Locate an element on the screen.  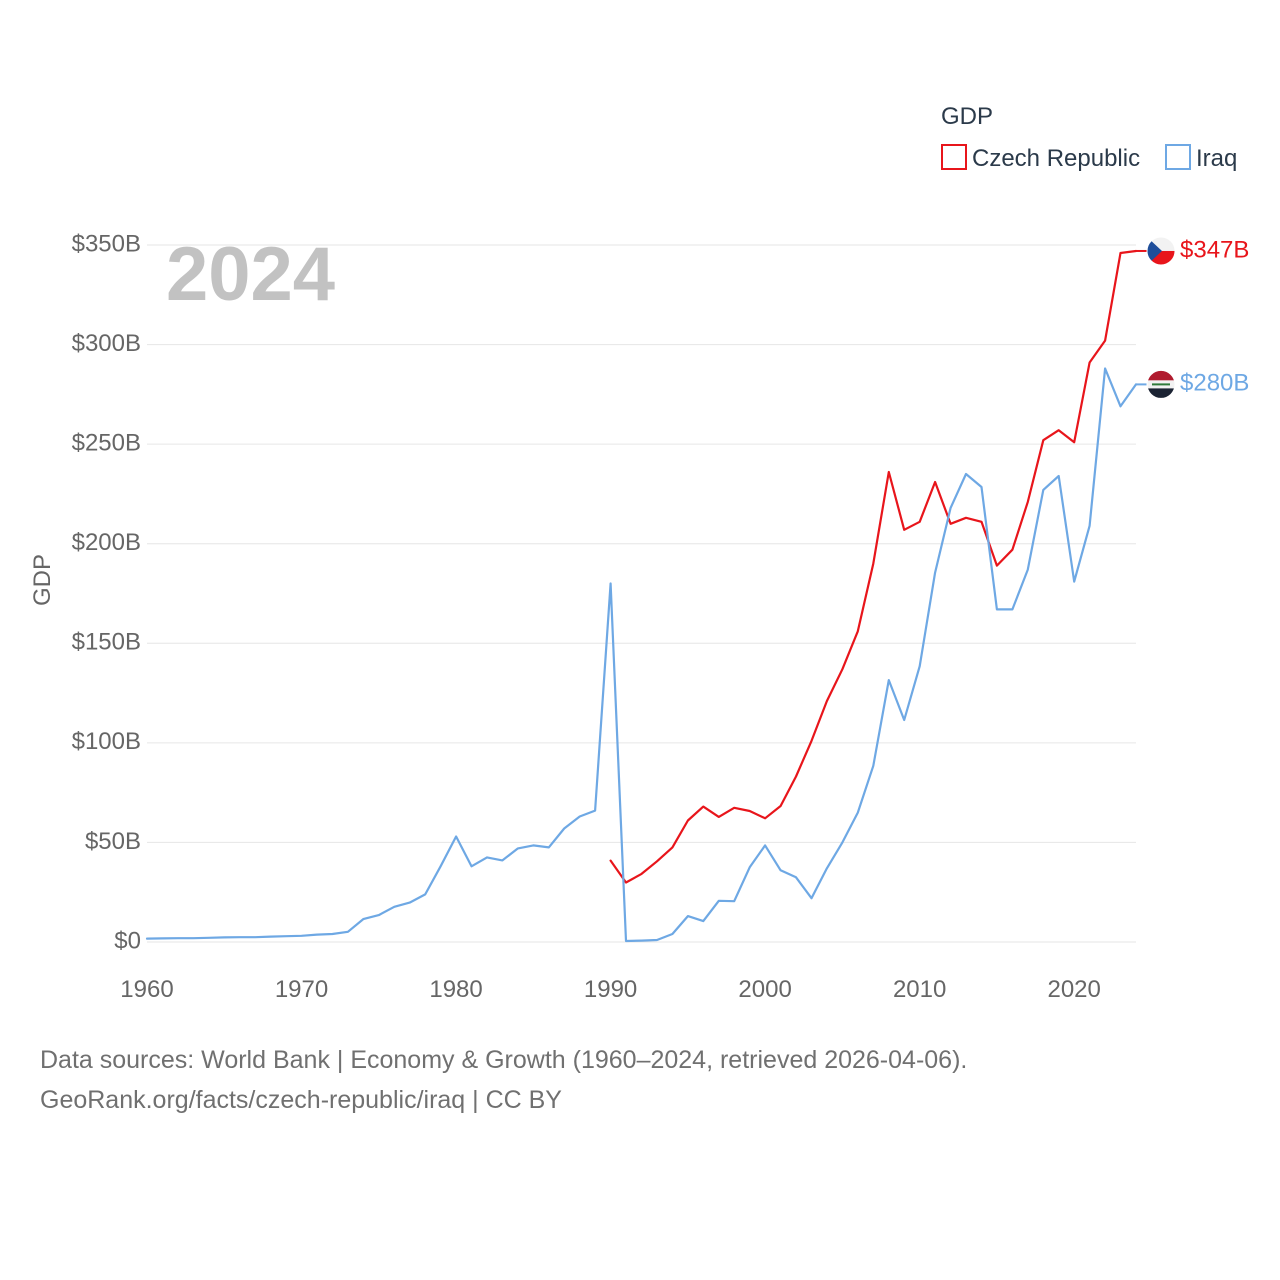
y-tick-label-2: $100B is located at coordinates (106, 741).